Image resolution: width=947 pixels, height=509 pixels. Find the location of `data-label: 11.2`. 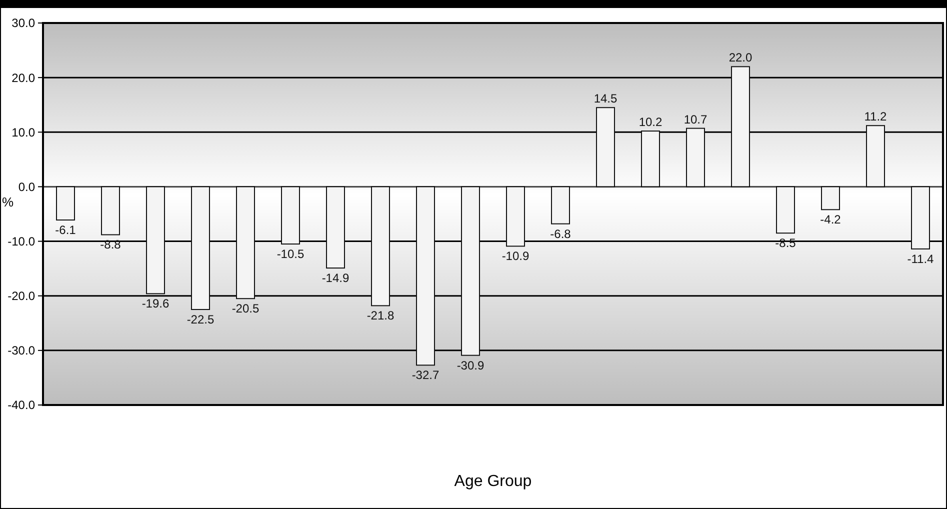

data-label: 11.2 is located at coordinates (876, 117).